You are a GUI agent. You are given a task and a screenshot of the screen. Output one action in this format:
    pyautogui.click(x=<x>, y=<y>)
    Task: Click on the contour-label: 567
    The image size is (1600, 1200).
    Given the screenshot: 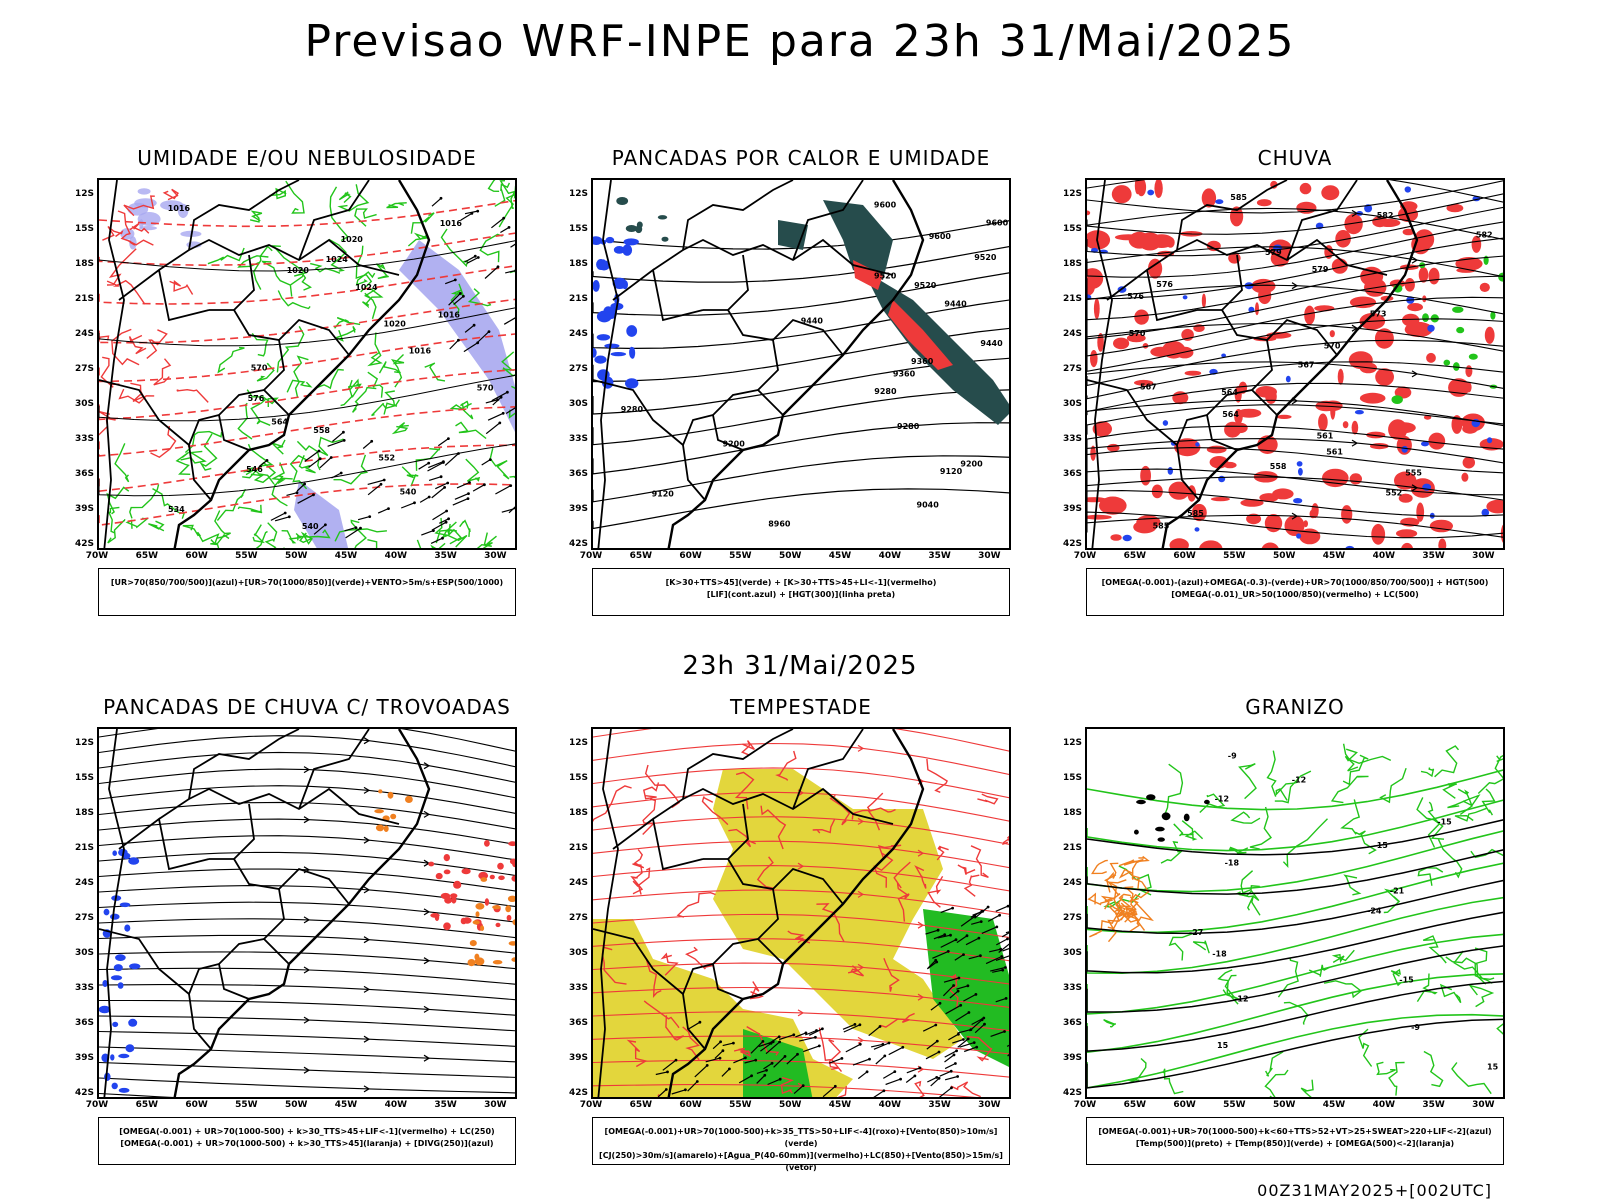 What is the action you would take?
    pyautogui.click(x=1148, y=386)
    